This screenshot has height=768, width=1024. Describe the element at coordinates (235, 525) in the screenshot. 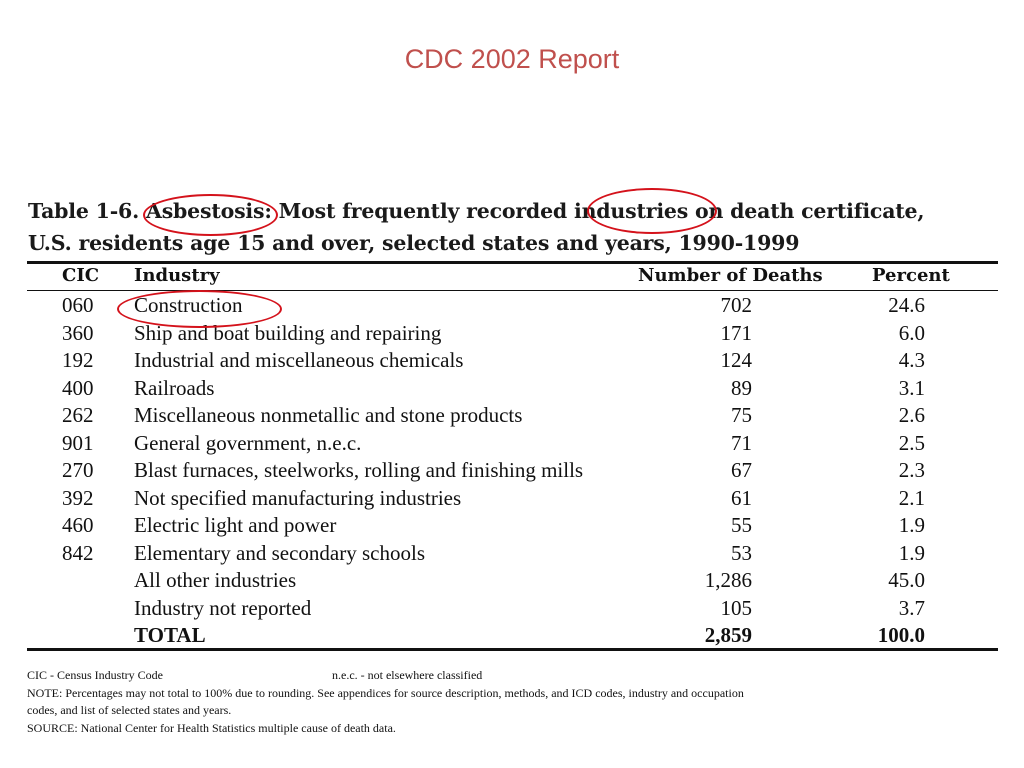

I see `cell-industry: Electric light and power` at that location.